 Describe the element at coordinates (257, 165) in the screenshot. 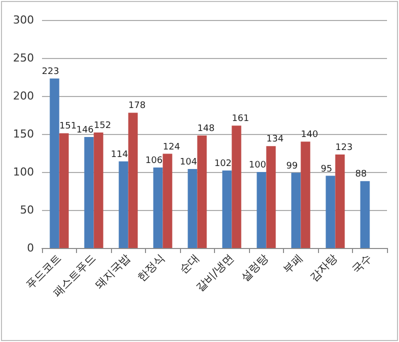

I see `data-label: 100` at that location.